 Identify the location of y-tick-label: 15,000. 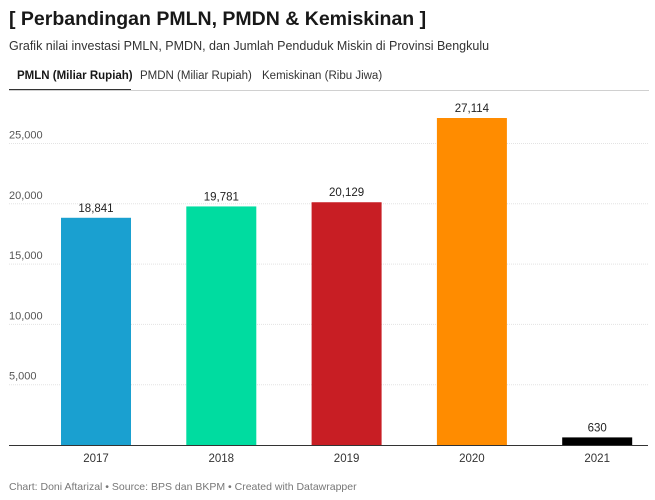
(26, 256).